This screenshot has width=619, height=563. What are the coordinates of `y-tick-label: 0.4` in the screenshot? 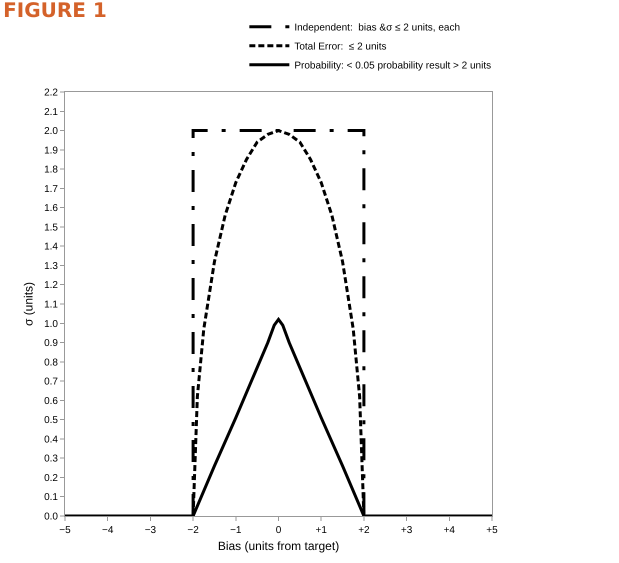 It's located at (51, 440).